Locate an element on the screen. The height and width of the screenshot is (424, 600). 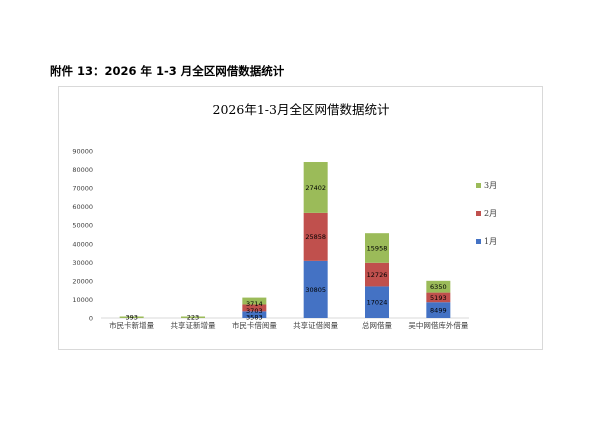
x-tick-label: 吴中网借库外借量 is located at coordinates (438, 325).